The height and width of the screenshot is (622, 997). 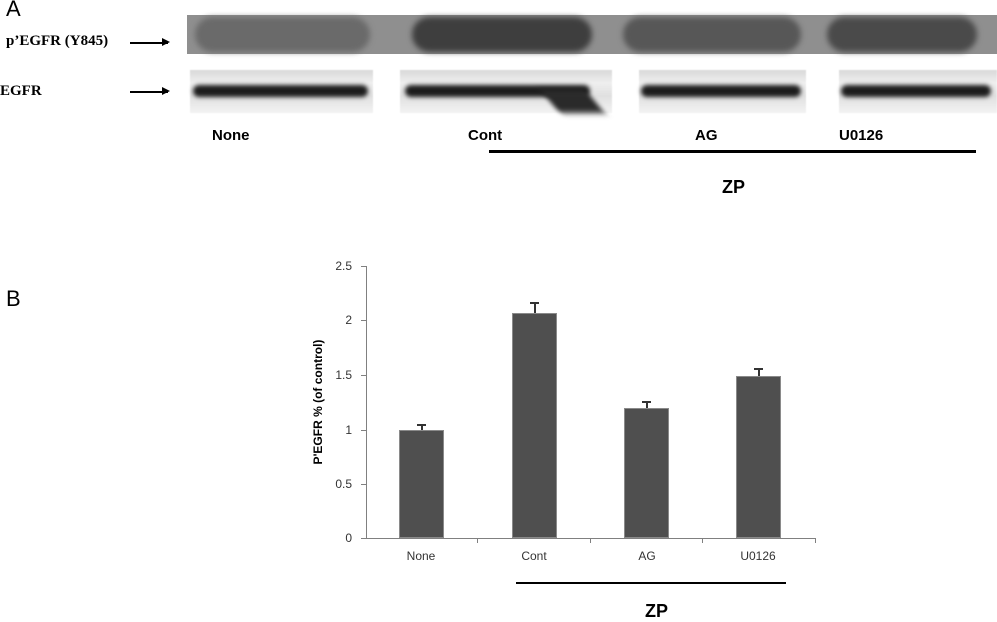 What do you see at coordinates (534, 556) in the screenshot?
I see `x-category-cont: Cont` at bounding box center [534, 556].